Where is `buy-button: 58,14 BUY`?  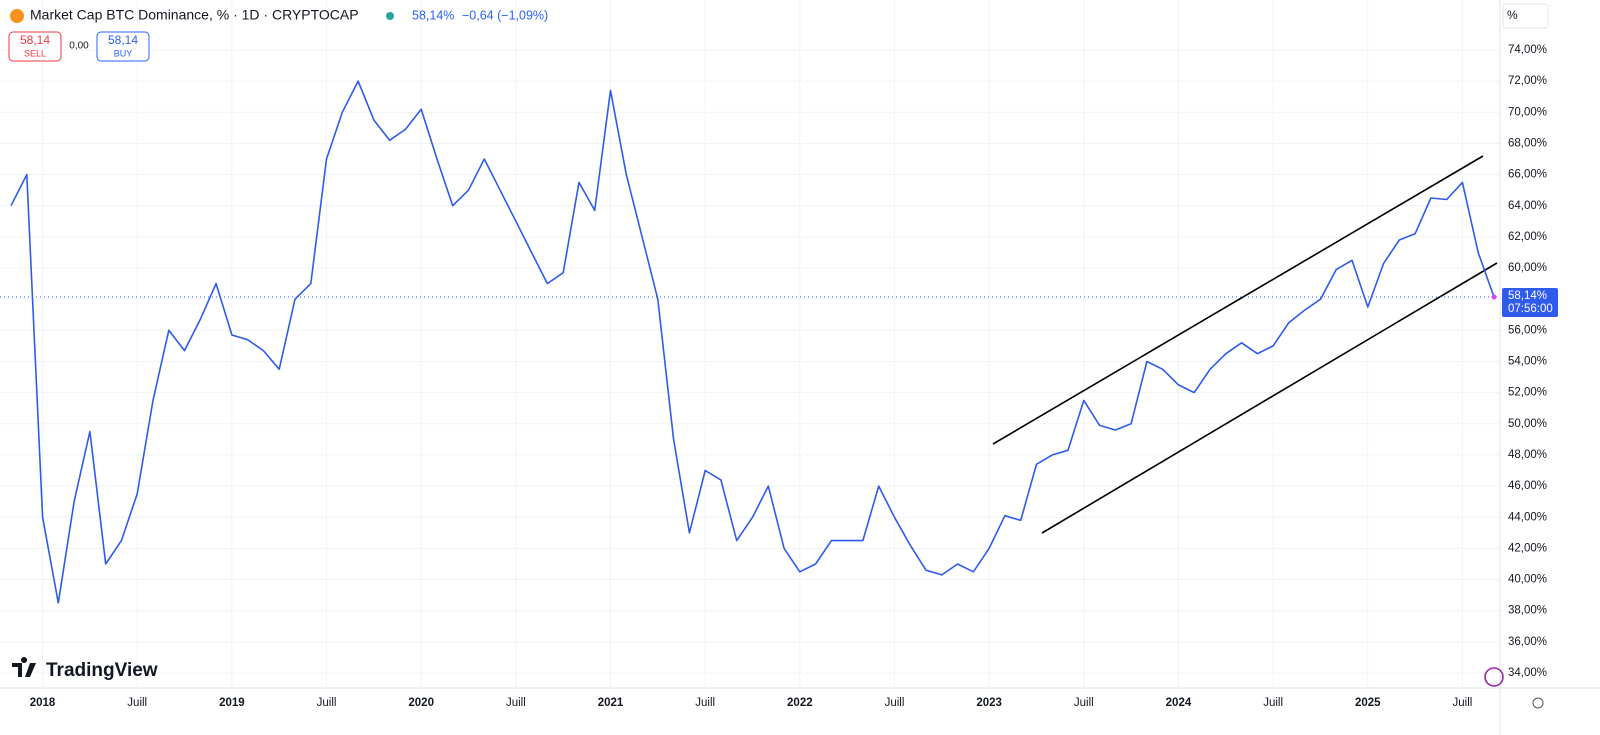
buy-button: 58,14 BUY is located at coordinates (123, 46).